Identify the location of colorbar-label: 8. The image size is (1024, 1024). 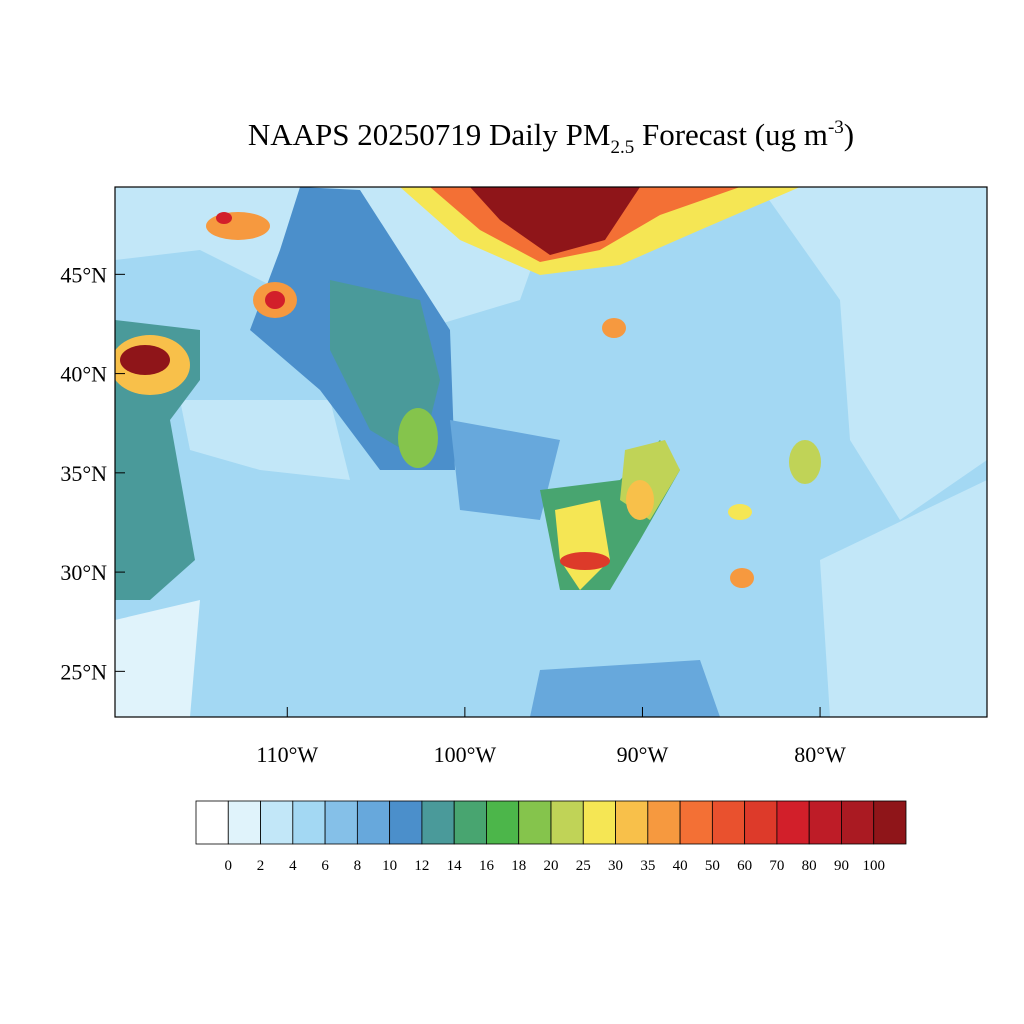
(358, 866).